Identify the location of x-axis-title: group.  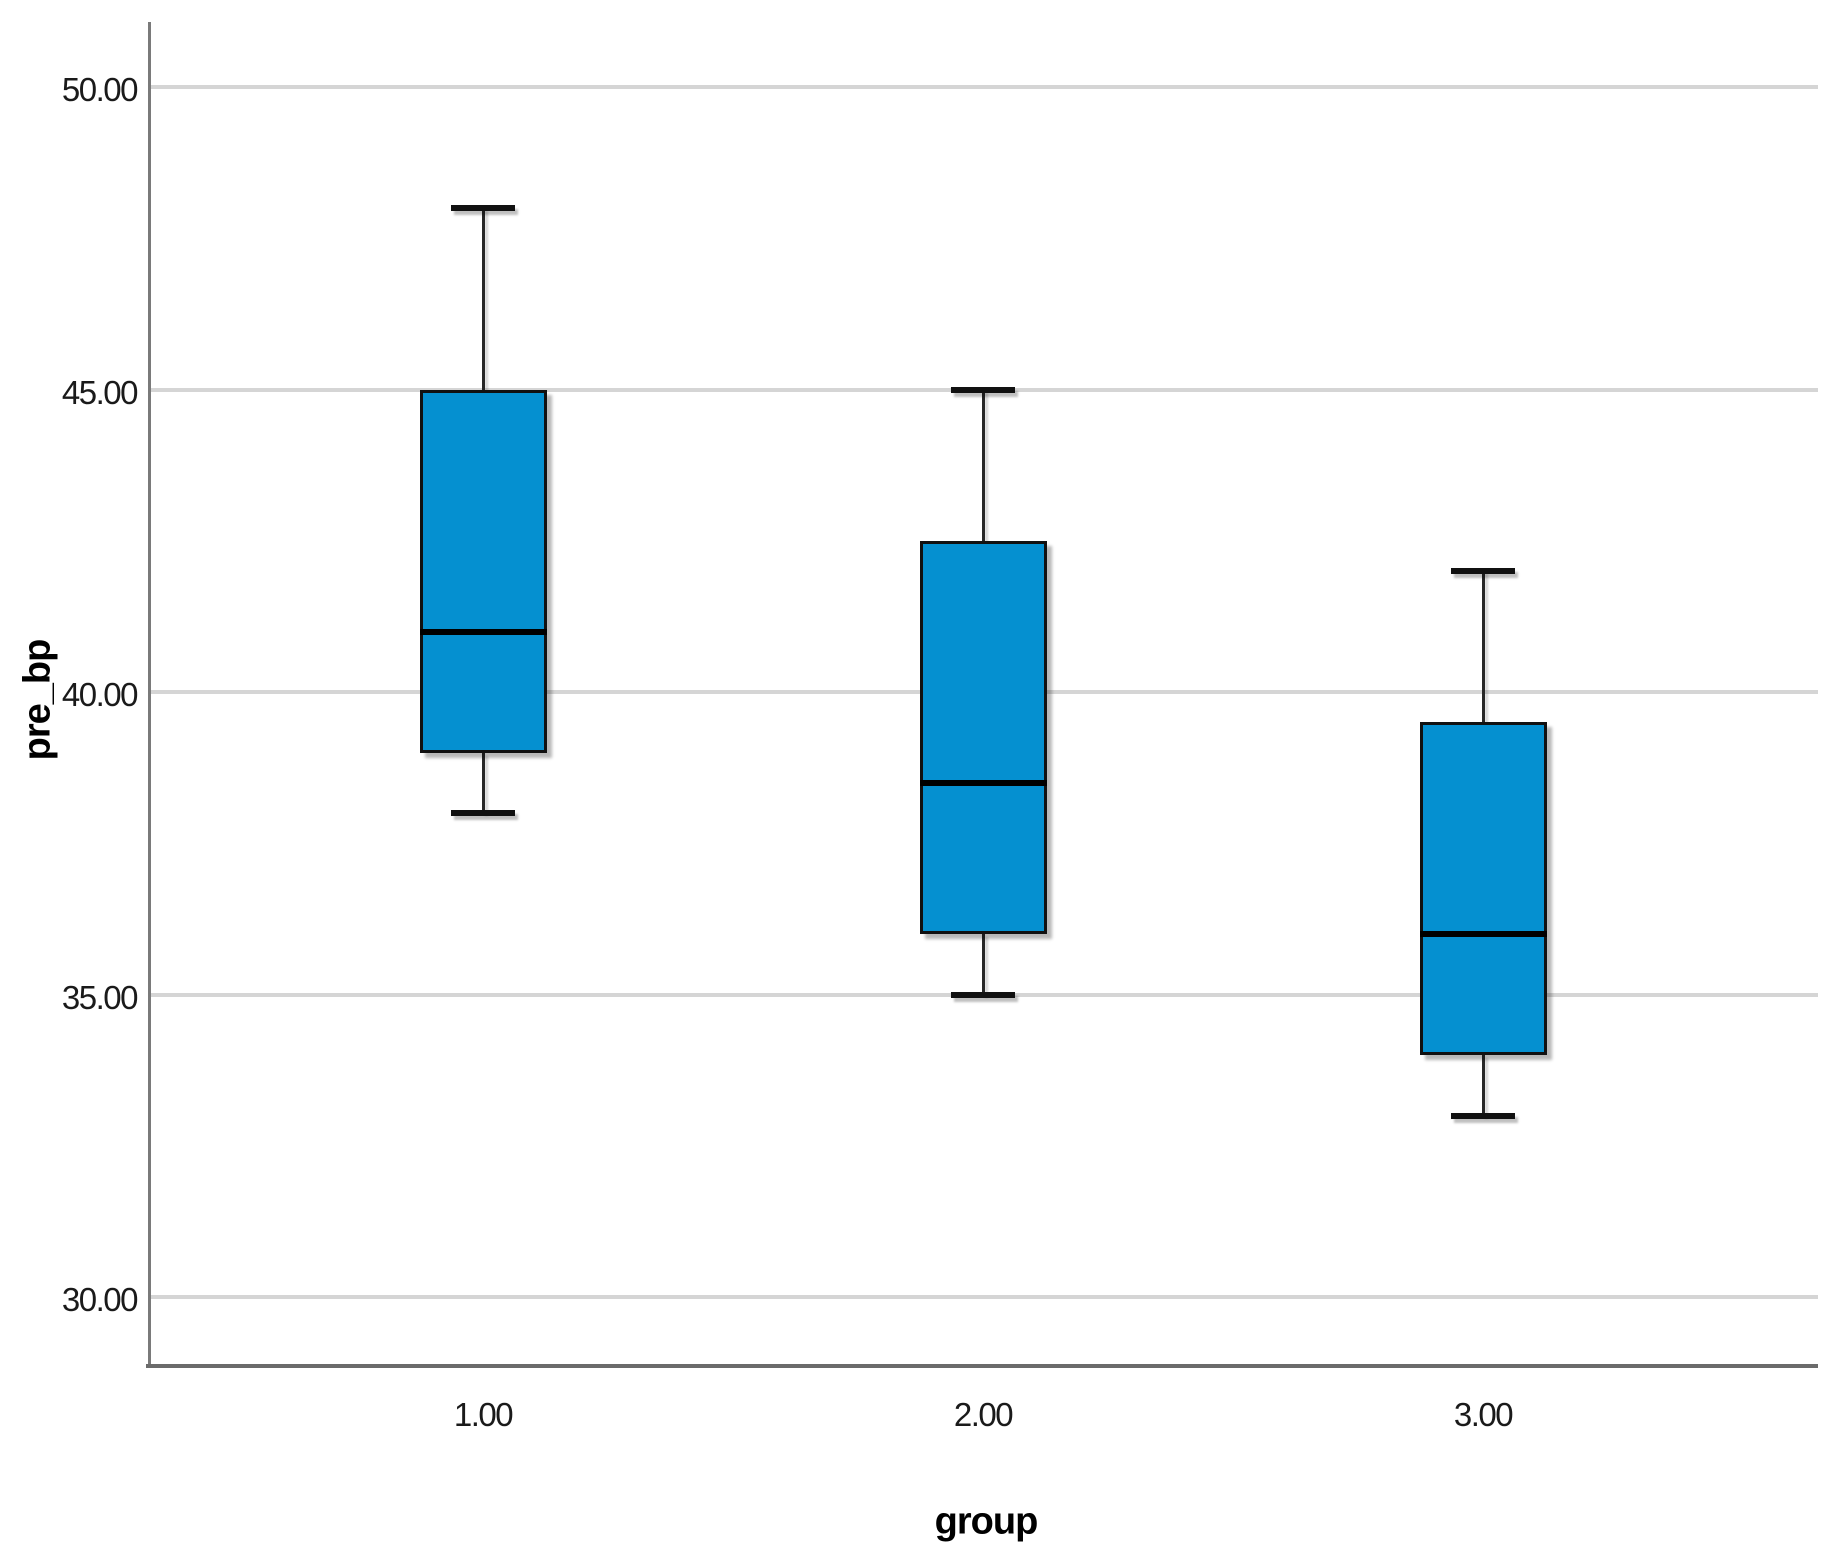
(986, 1521).